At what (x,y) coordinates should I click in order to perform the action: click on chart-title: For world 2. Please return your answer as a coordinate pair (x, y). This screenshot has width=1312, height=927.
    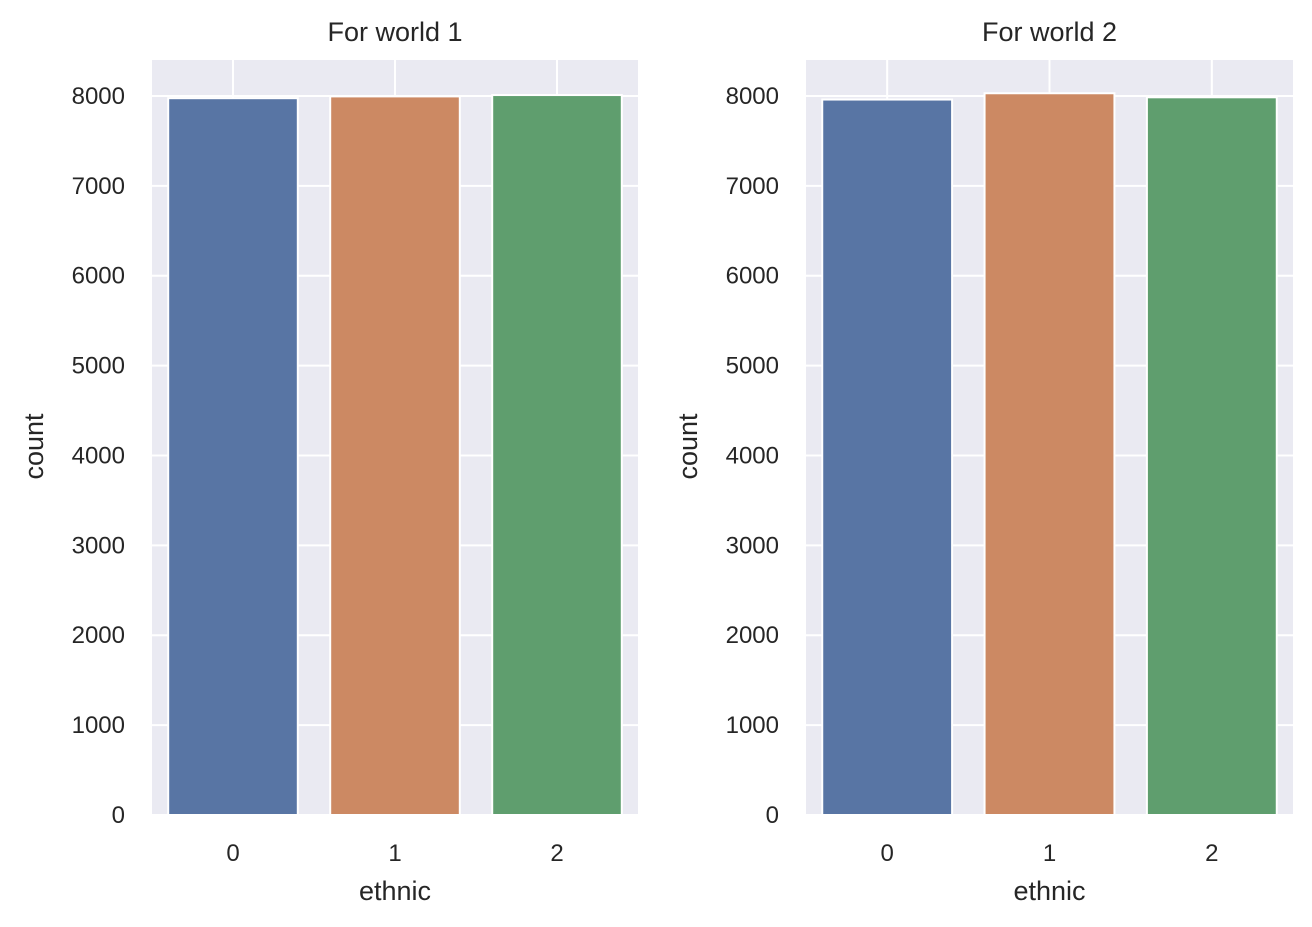
    Looking at the image, I should click on (1049, 32).